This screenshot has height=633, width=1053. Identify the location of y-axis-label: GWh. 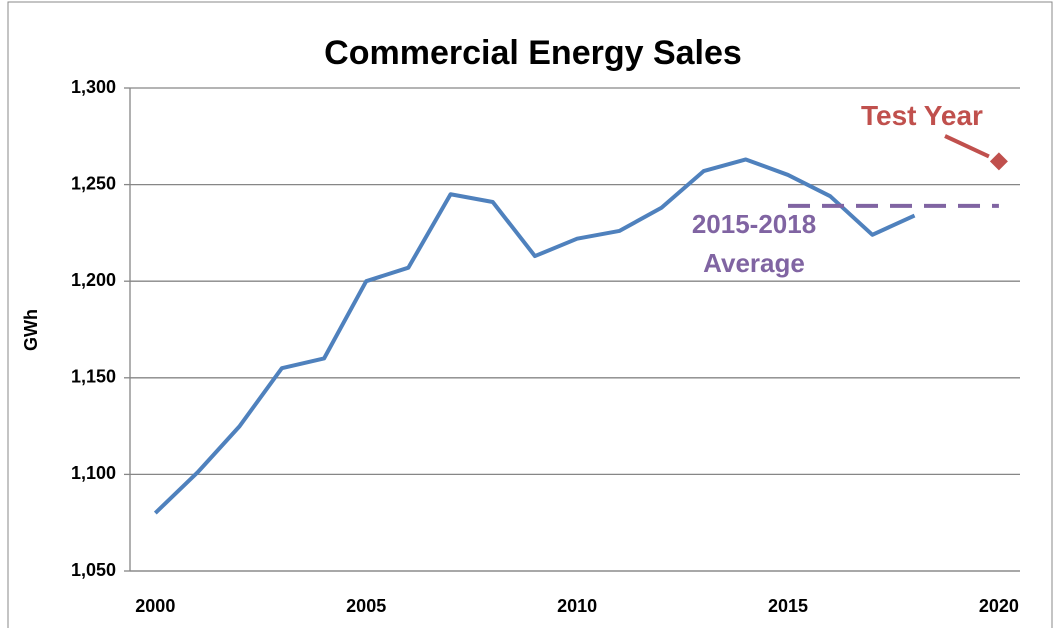
(31, 330).